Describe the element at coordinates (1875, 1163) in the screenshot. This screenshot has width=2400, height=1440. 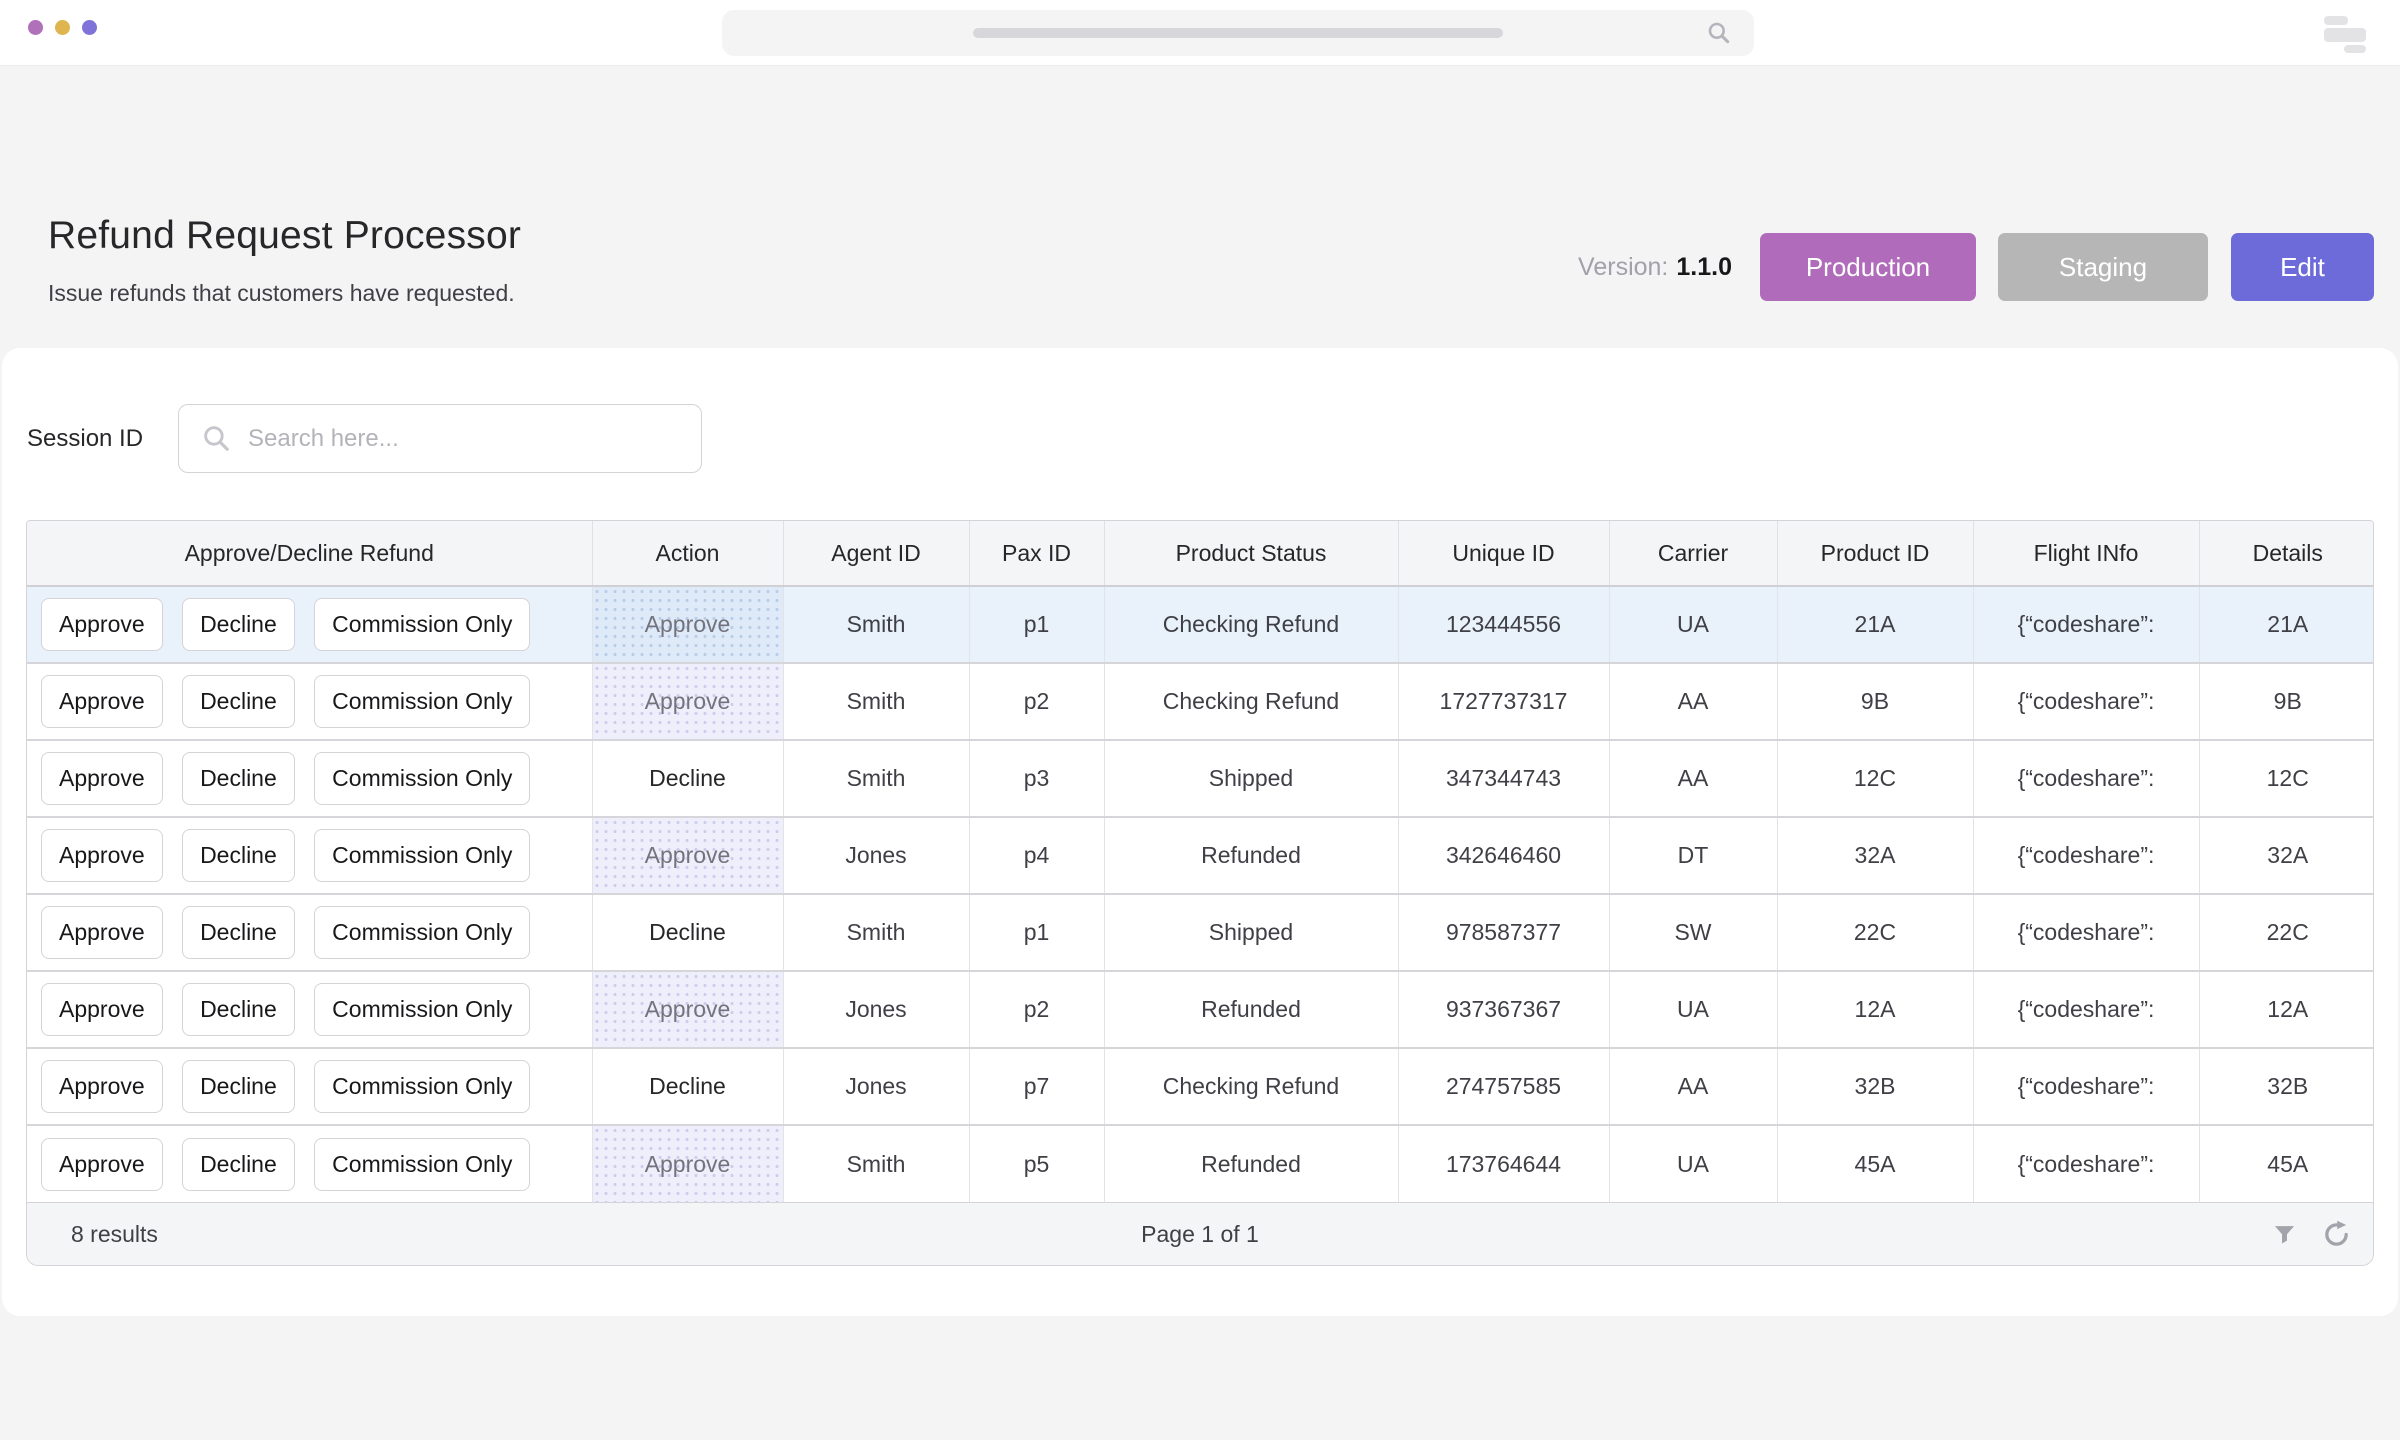
I see `product-id-cell: 45A` at that location.